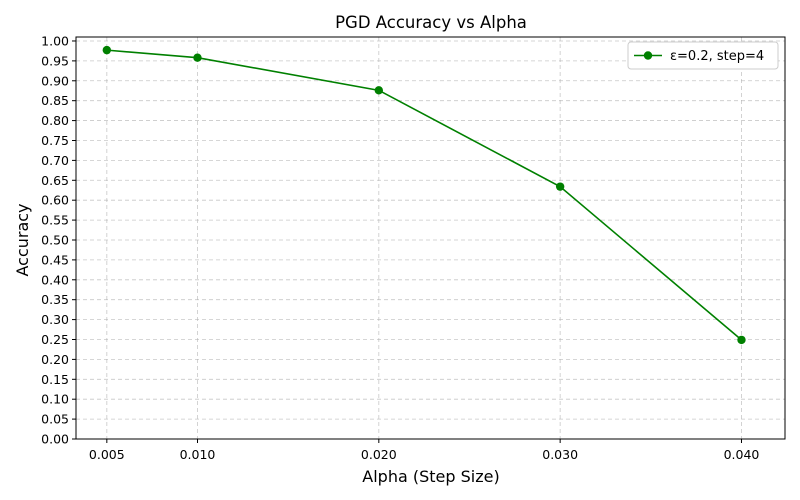 The width and height of the screenshot is (800, 500). I want to click on chart-title: PGD Accuracy vs Alpha, so click(431, 22).